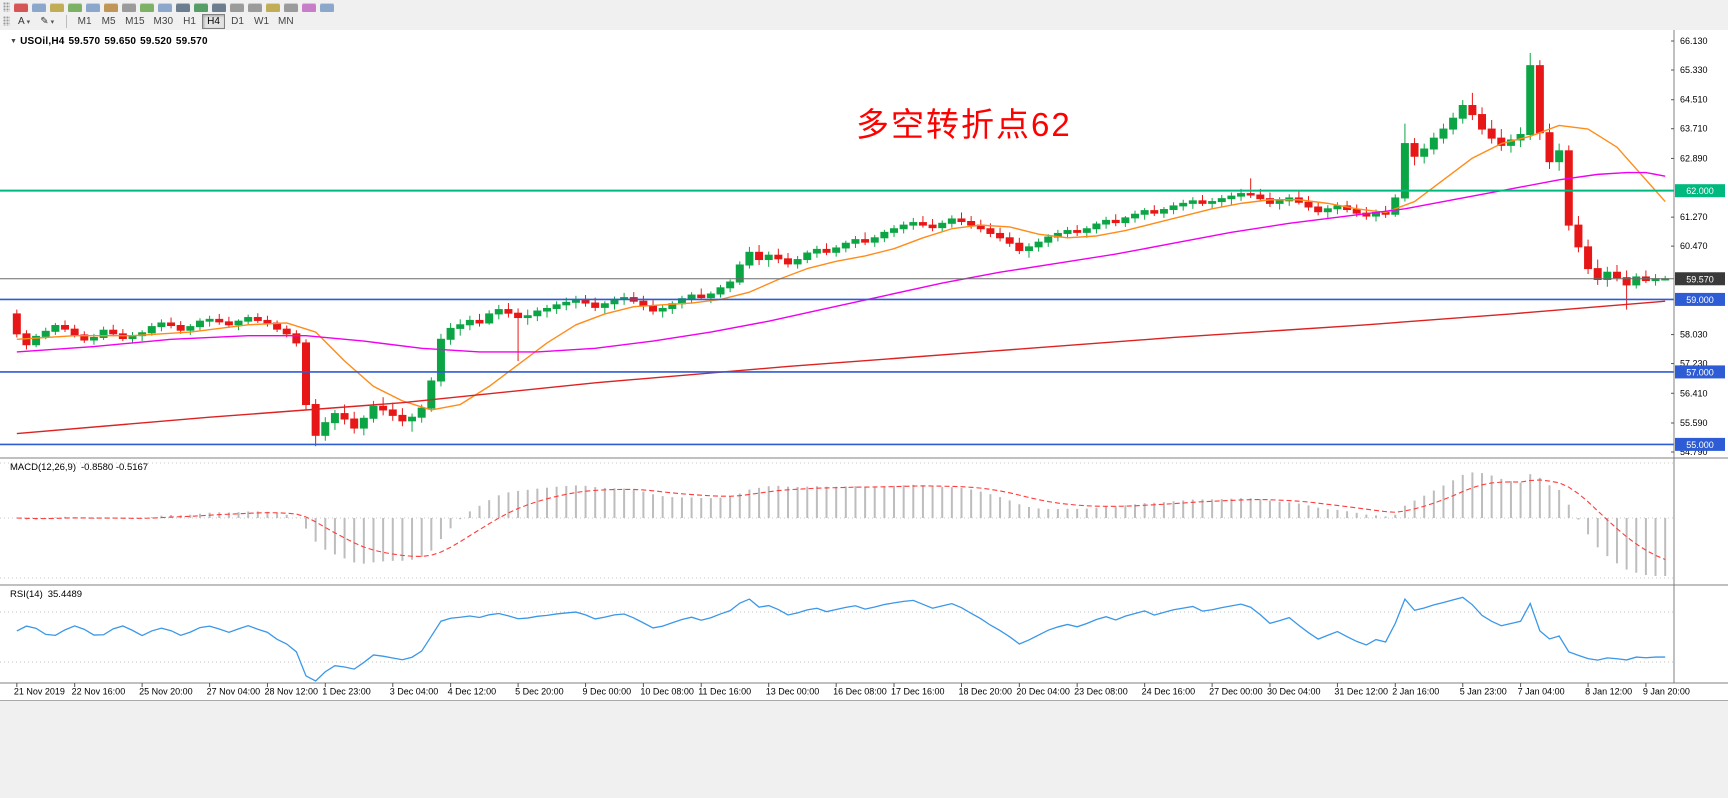 The width and height of the screenshot is (1728, 798). Describe the element at coordinates (213, 21) in the screenshot. I see `timeframe-button-H4: H4` at that location.